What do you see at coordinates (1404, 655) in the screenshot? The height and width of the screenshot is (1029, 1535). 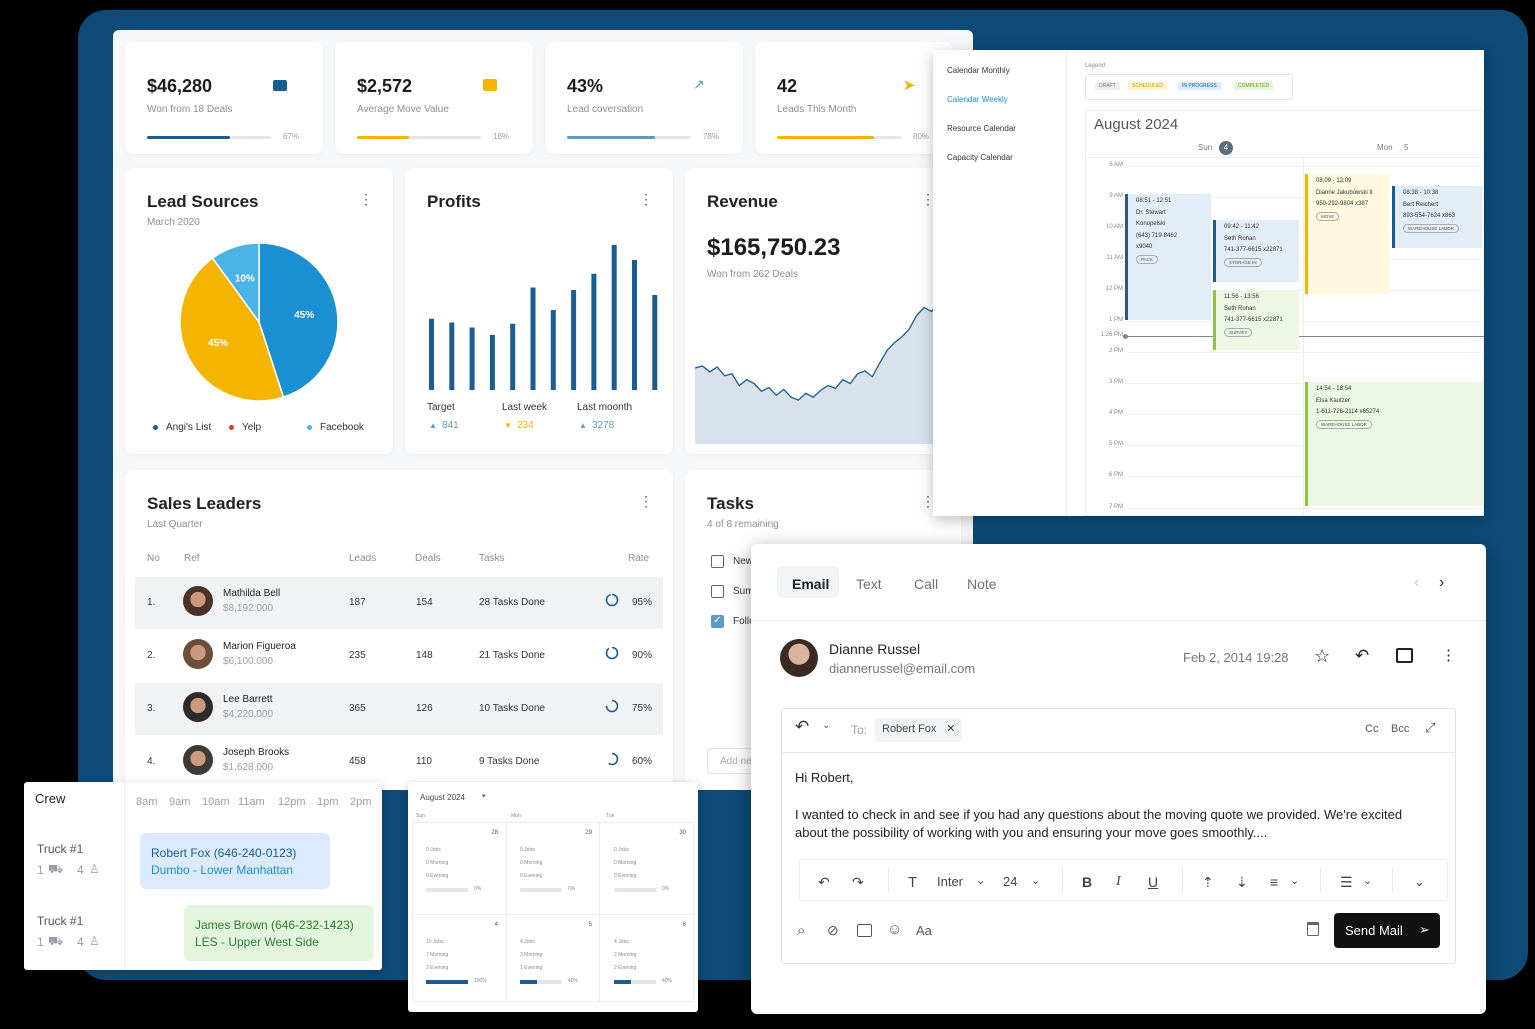 I see `print-icon` at bounding box center [1404, 655].